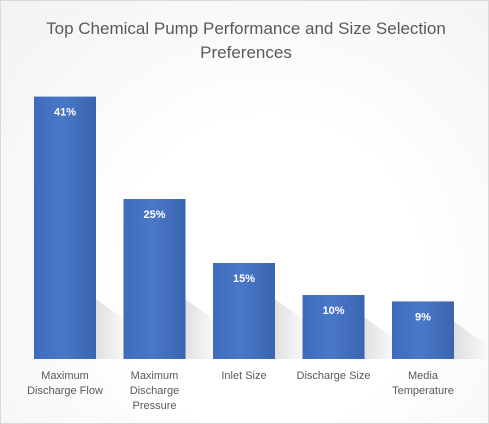 The image size is (489, 424). Describe the element at coordinates (65, 391) in the screenshot. I see `category-label-line: Discharge Flow` at that location.